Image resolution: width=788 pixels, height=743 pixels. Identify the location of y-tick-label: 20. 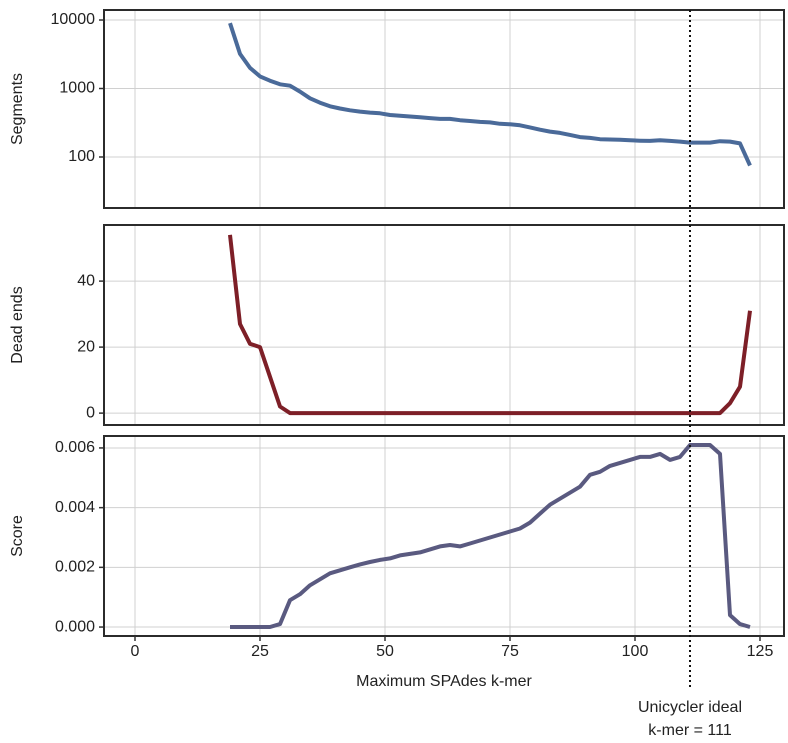
(86, 346).